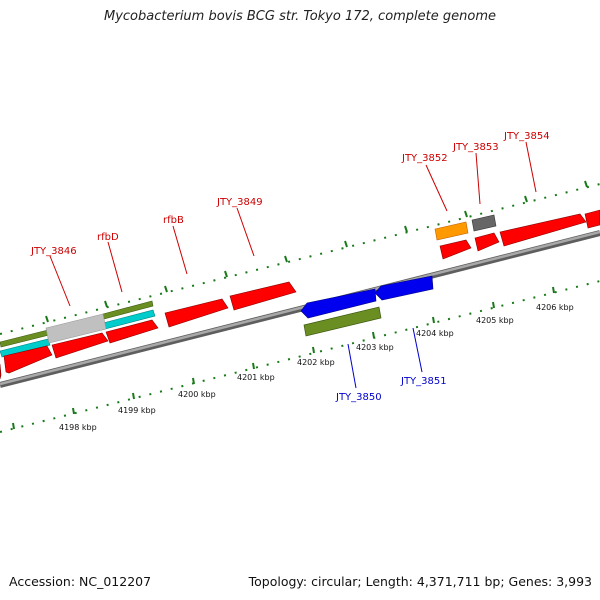 This screenshot has width=600, height=600. What do you see at coordinates (451, 231) in the screenshot?
I see `feature-orange-bar` at bounding box center [451, 231].